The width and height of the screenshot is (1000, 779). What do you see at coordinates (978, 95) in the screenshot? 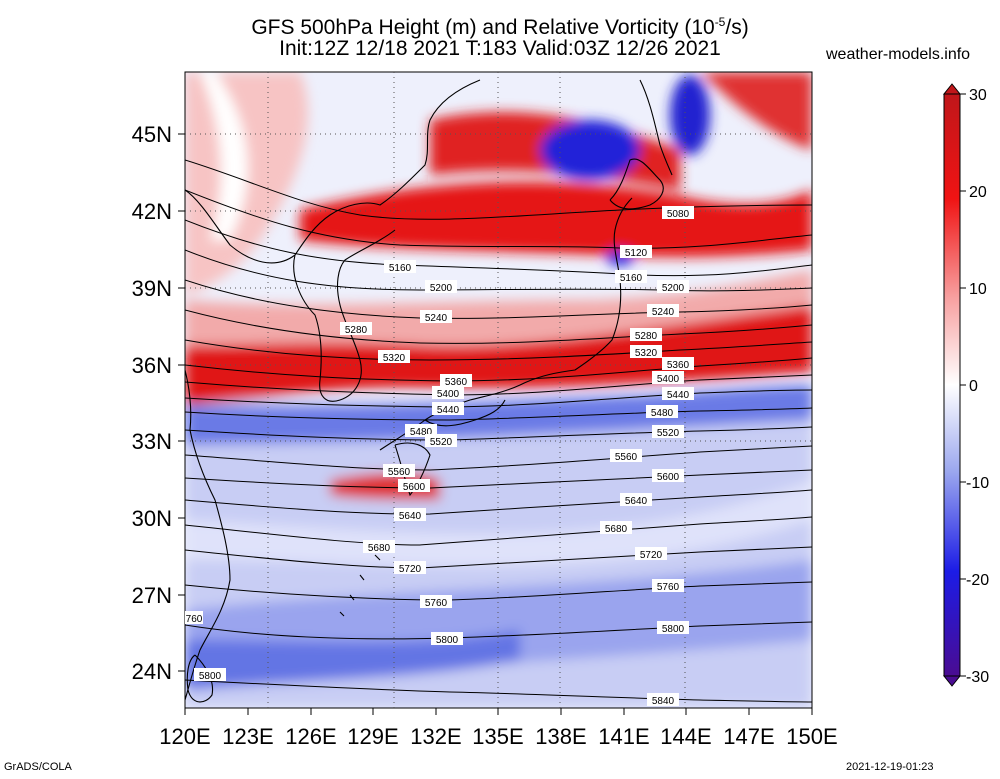
I see `colorbar-label: 30` at bounding box center [978, 95].